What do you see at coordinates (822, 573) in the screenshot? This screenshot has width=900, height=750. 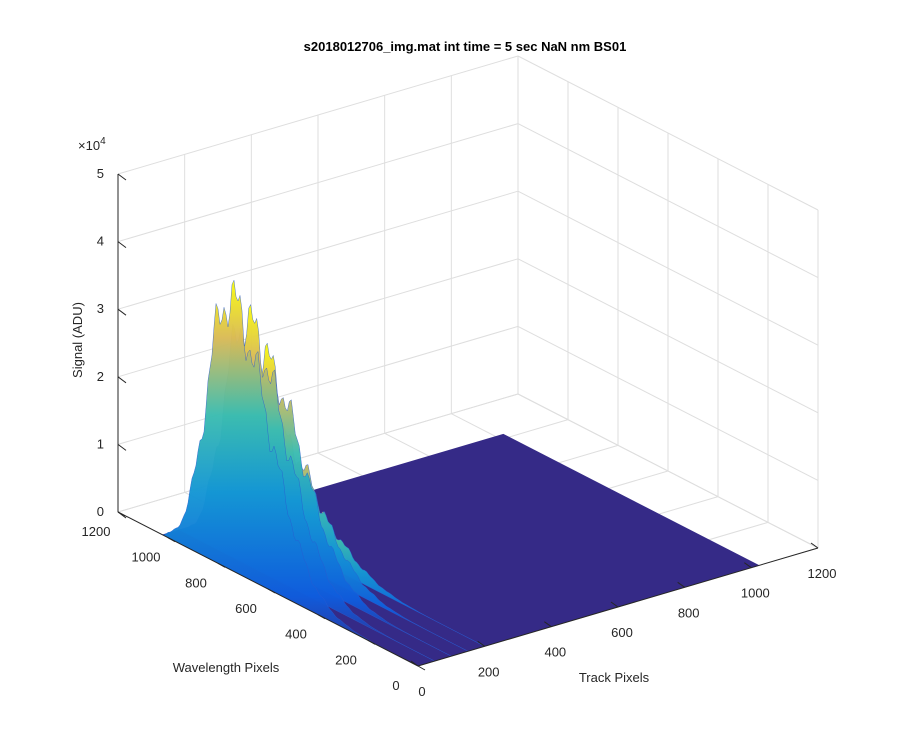 I see `x-tick-label: 1200` at bounding box center [822, 573].